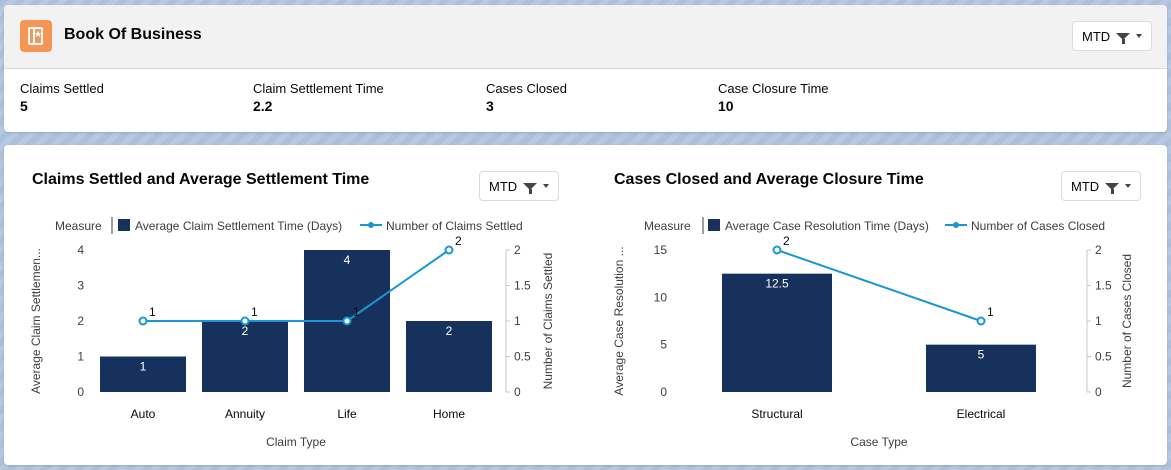 The width and height of the screenshot is (1171, 470). What do you see at coordinates (454, 226) in the screenshot?
I see `legend-label: Number of Claims Settled` at bounding box center [454, 226].